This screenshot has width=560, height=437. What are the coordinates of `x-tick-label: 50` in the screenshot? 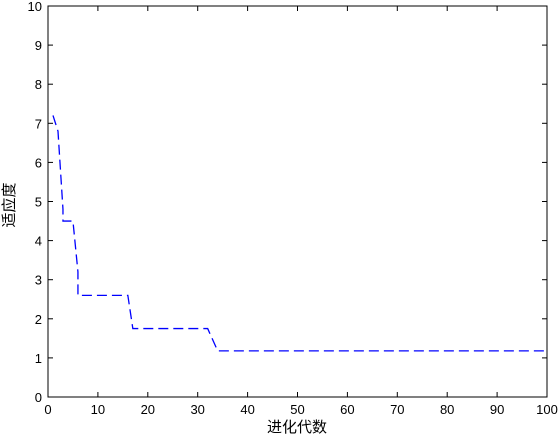 It's located at (297, 409).